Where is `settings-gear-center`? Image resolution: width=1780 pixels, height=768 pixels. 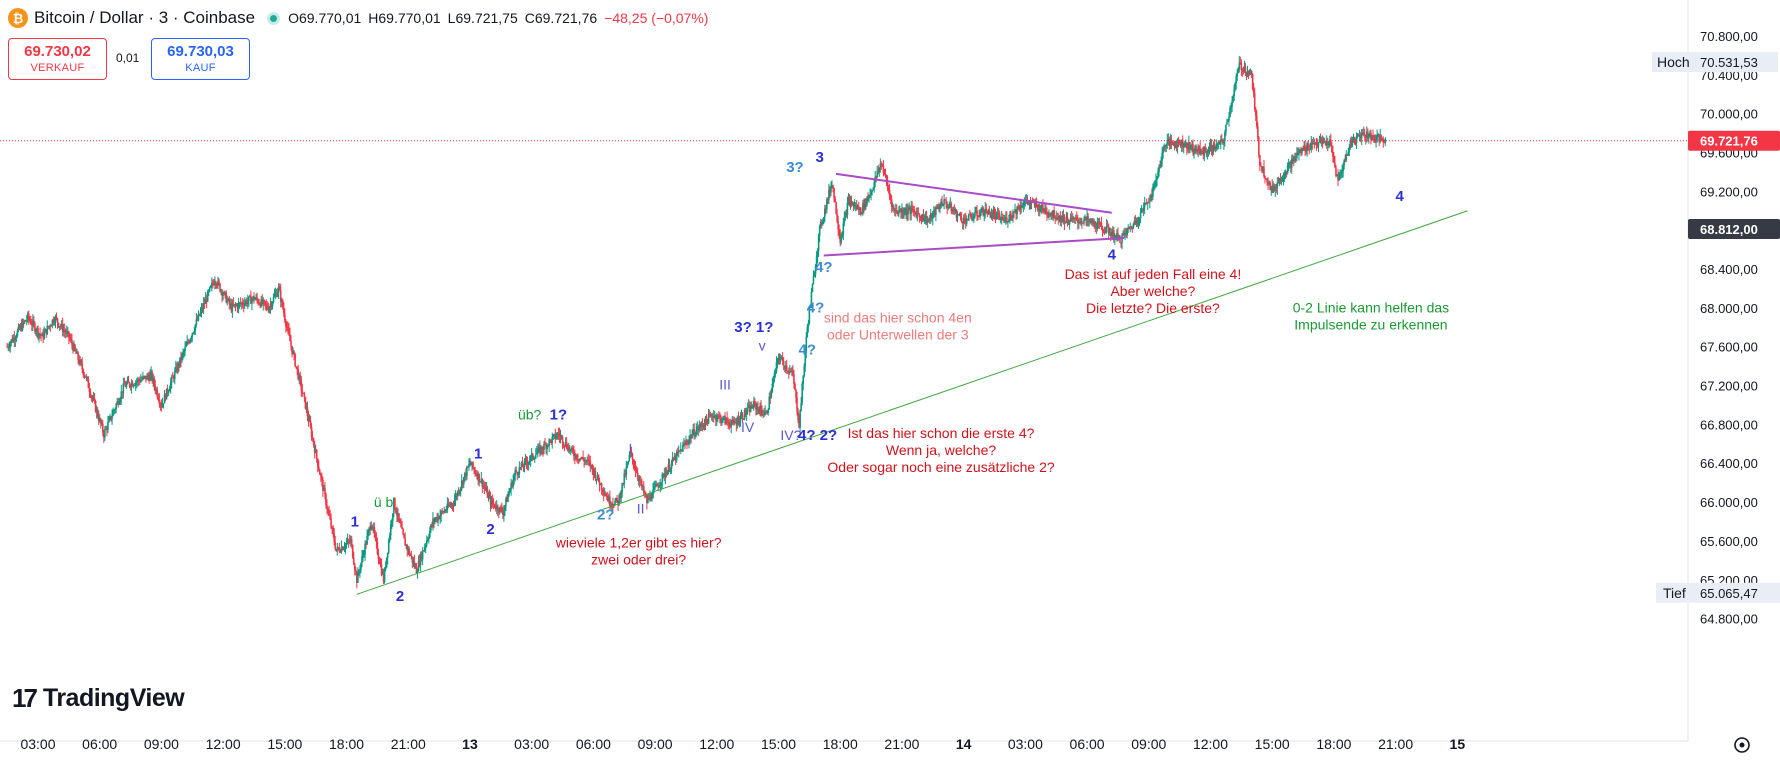 settings-gear-center is located at coordinates (1742, 745).